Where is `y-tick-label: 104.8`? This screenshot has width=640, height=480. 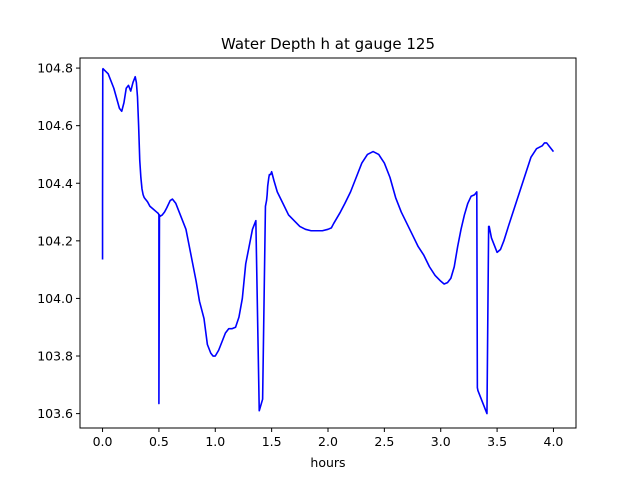 y-tick-label: 104.8 is located at coordinates (55, 68).